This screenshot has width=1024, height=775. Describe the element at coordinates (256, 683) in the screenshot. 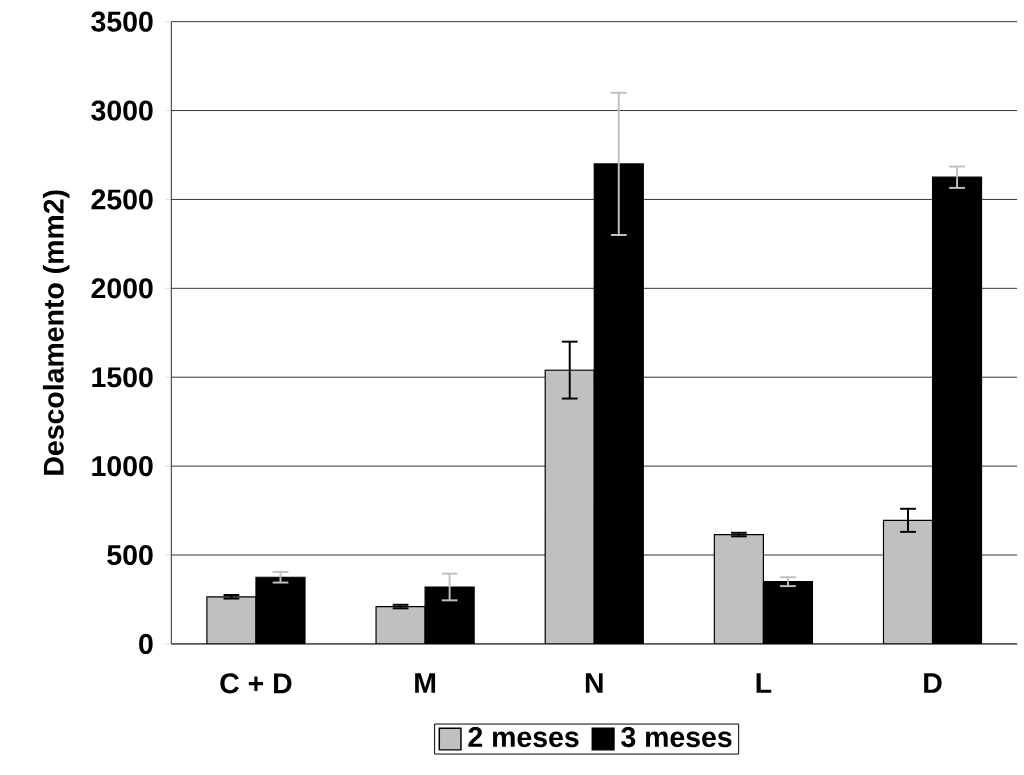

I see `x-tick-label: C + D` at that location.